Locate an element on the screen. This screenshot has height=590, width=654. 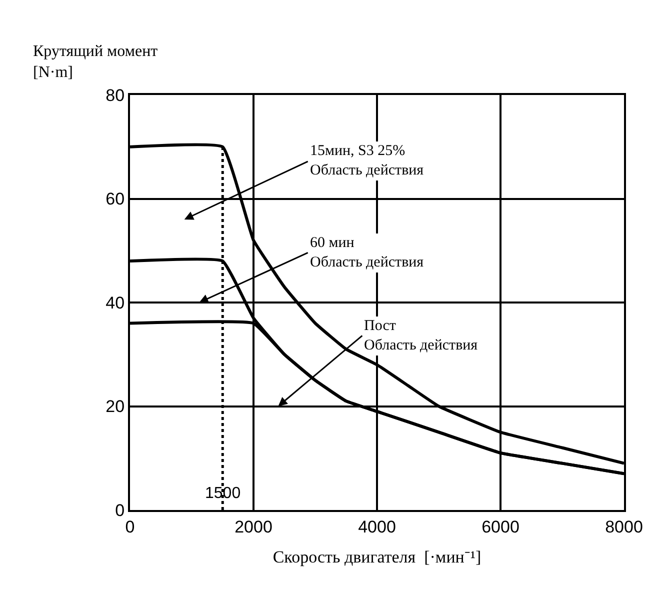
ref-line-label: 1500 is located at coordinates (223, 493).